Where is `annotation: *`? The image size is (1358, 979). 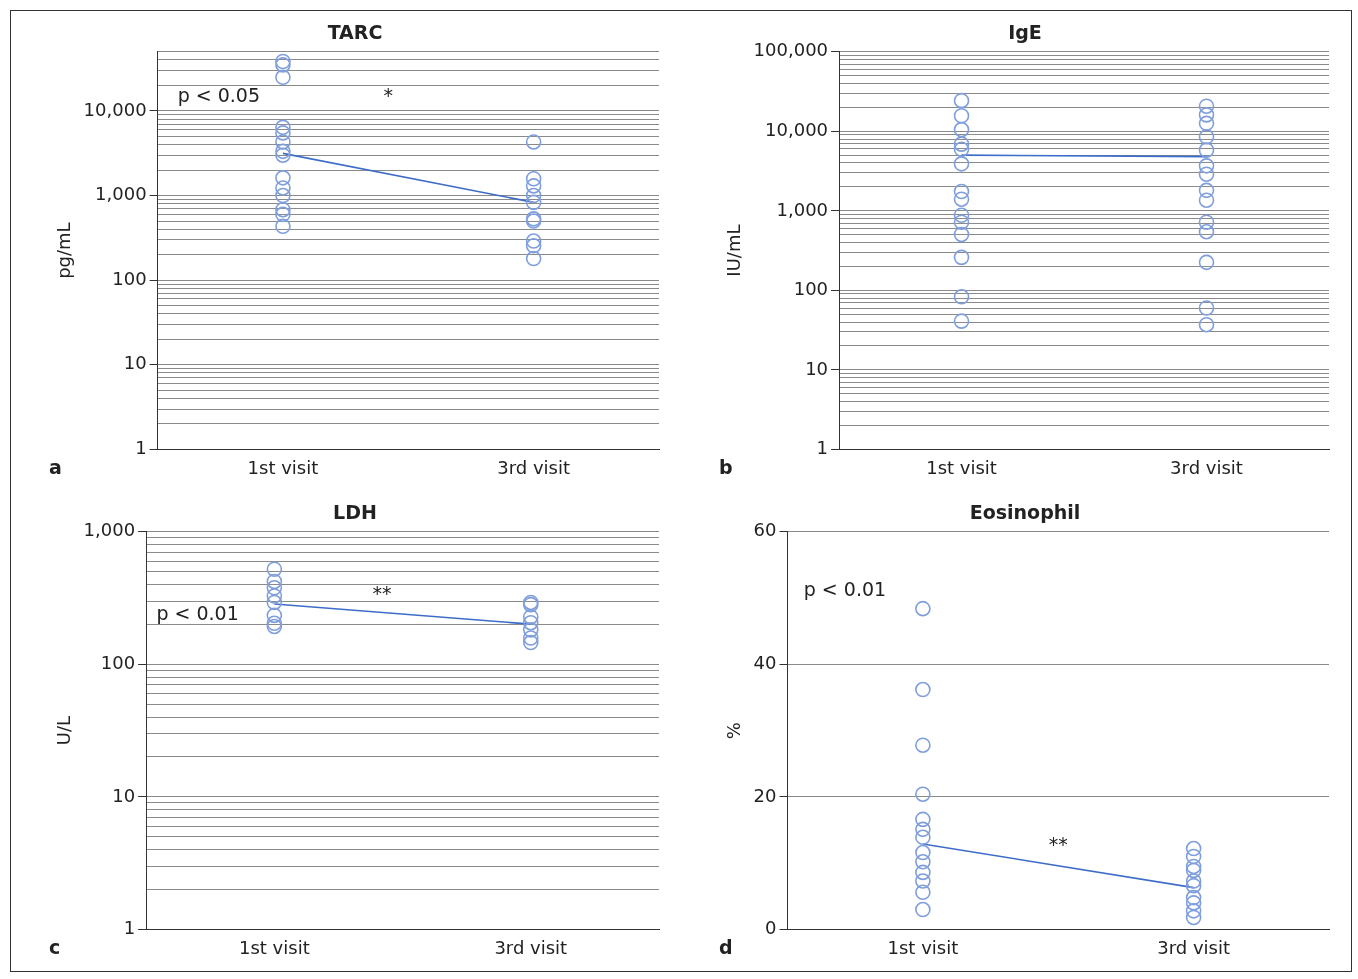
annotation: * is located at coordinates (388, 95).